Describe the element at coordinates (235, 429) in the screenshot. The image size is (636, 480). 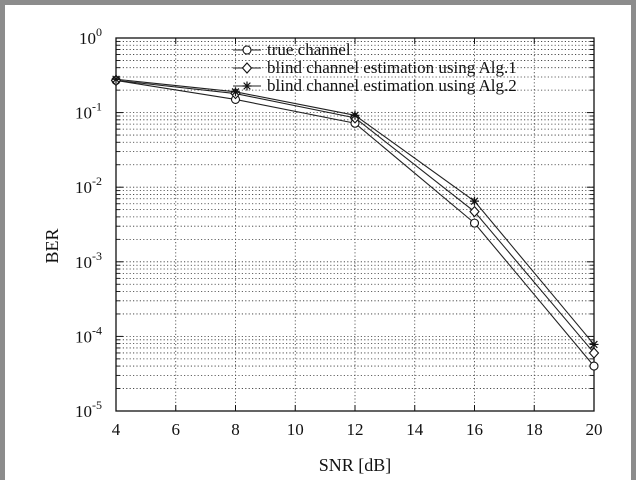
I see `x-tick-label: 8` at that location.